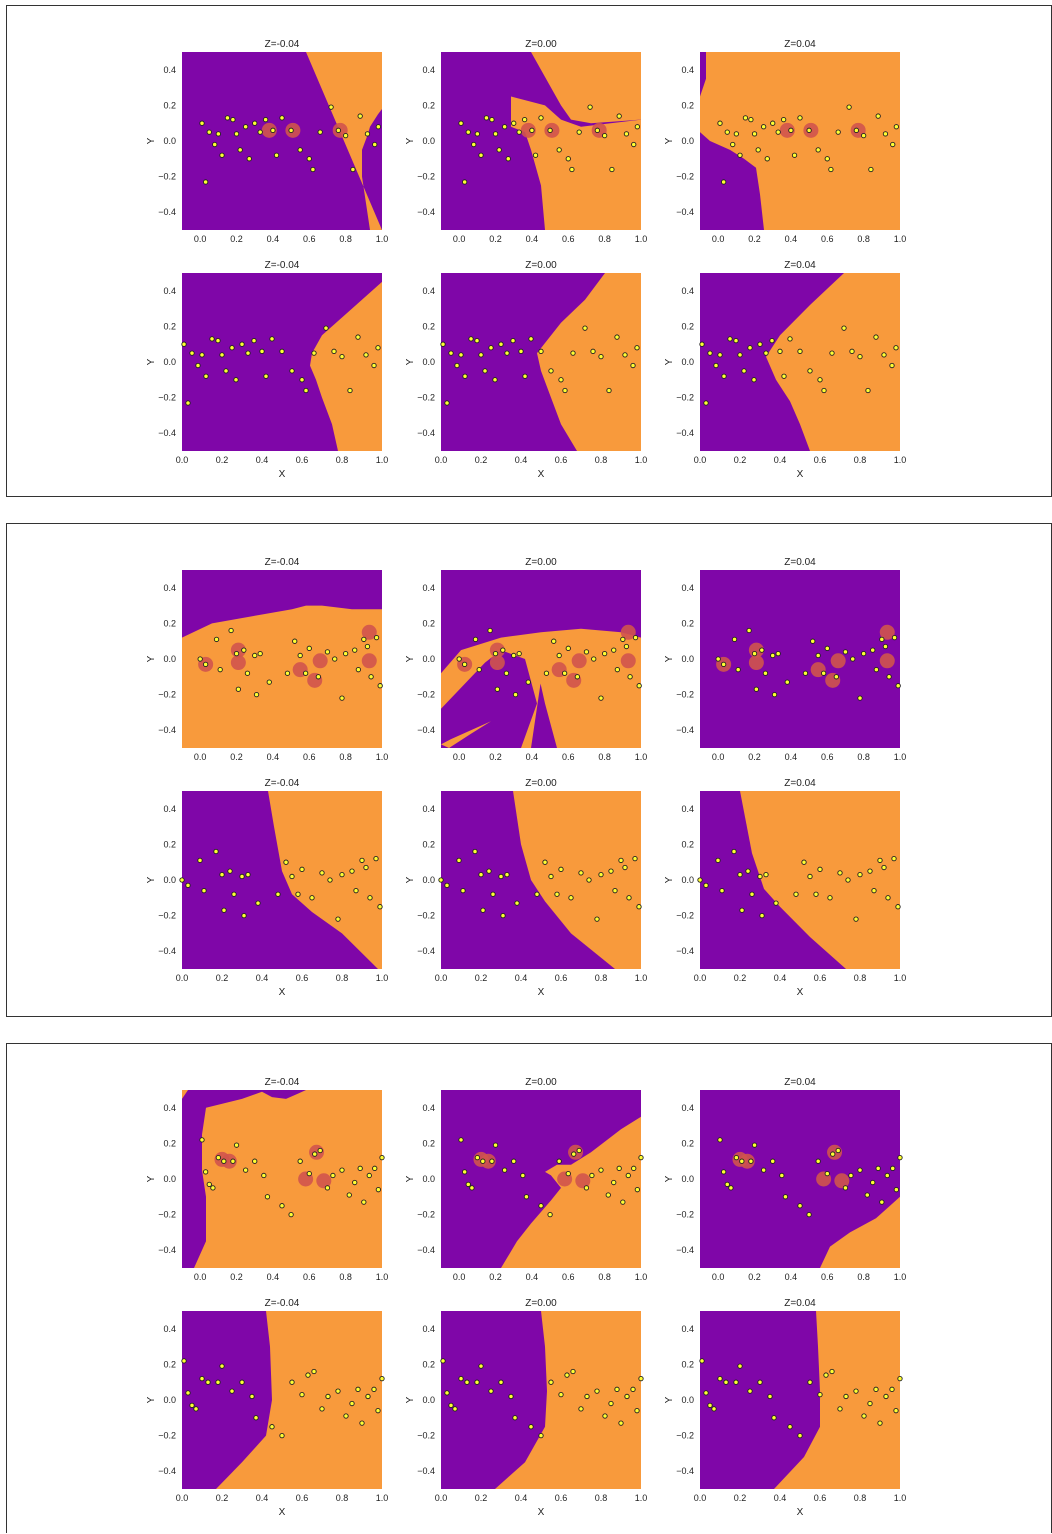 Image resolution: width=1052 pixels, height=1534 pixels. What do you see at coordinates (426, 916) in the screenshot?
I see `y-tick-label: −0.2` at bounding box center [426, 916].